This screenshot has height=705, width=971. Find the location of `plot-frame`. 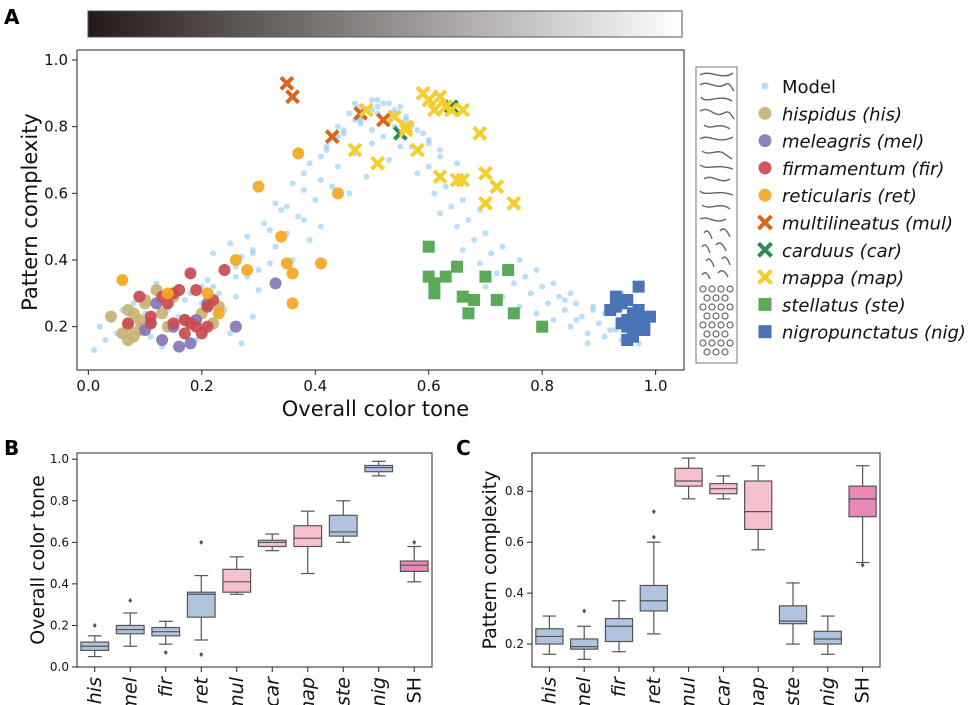

plot-frame is located at coordinates (706, 560).